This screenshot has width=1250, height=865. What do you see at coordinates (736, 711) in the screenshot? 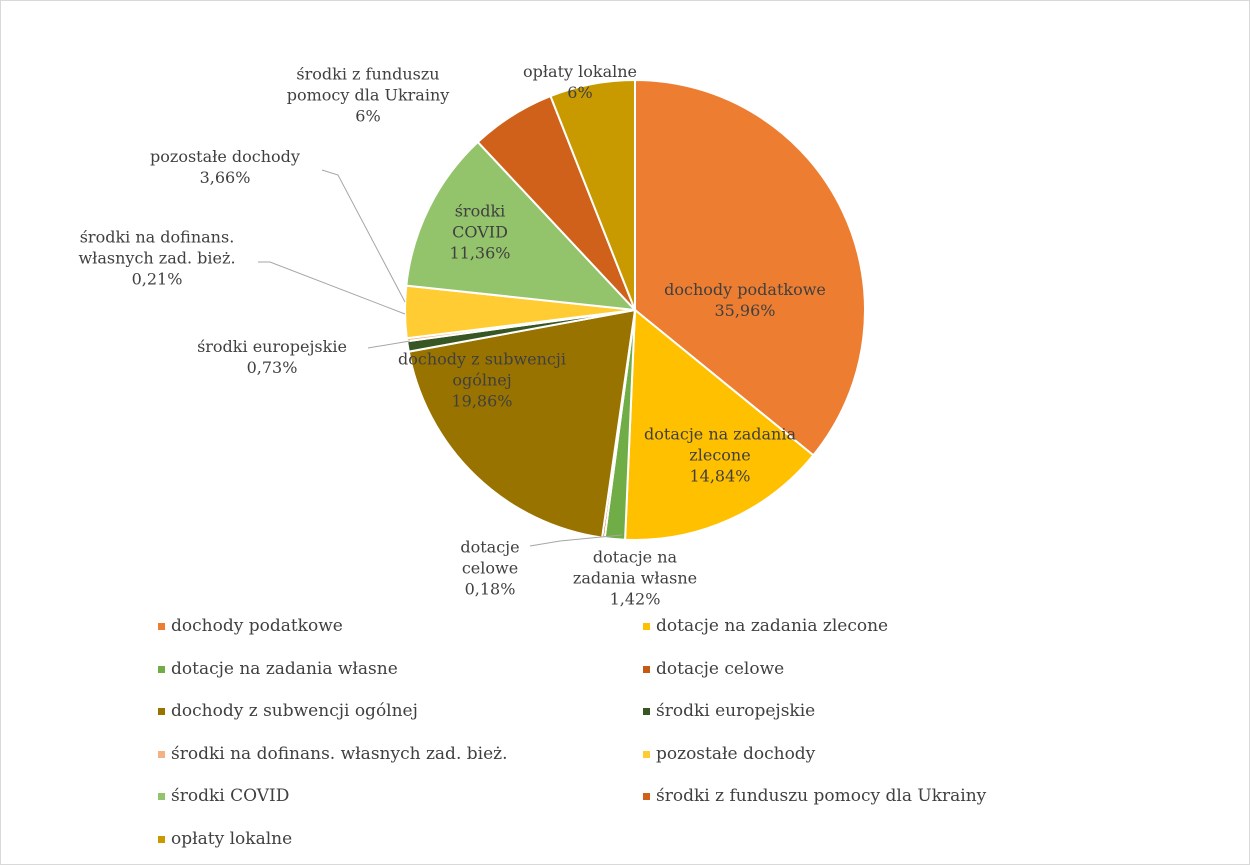
I see `legend-label: środki europejskie` at bounding box center [736, 711].